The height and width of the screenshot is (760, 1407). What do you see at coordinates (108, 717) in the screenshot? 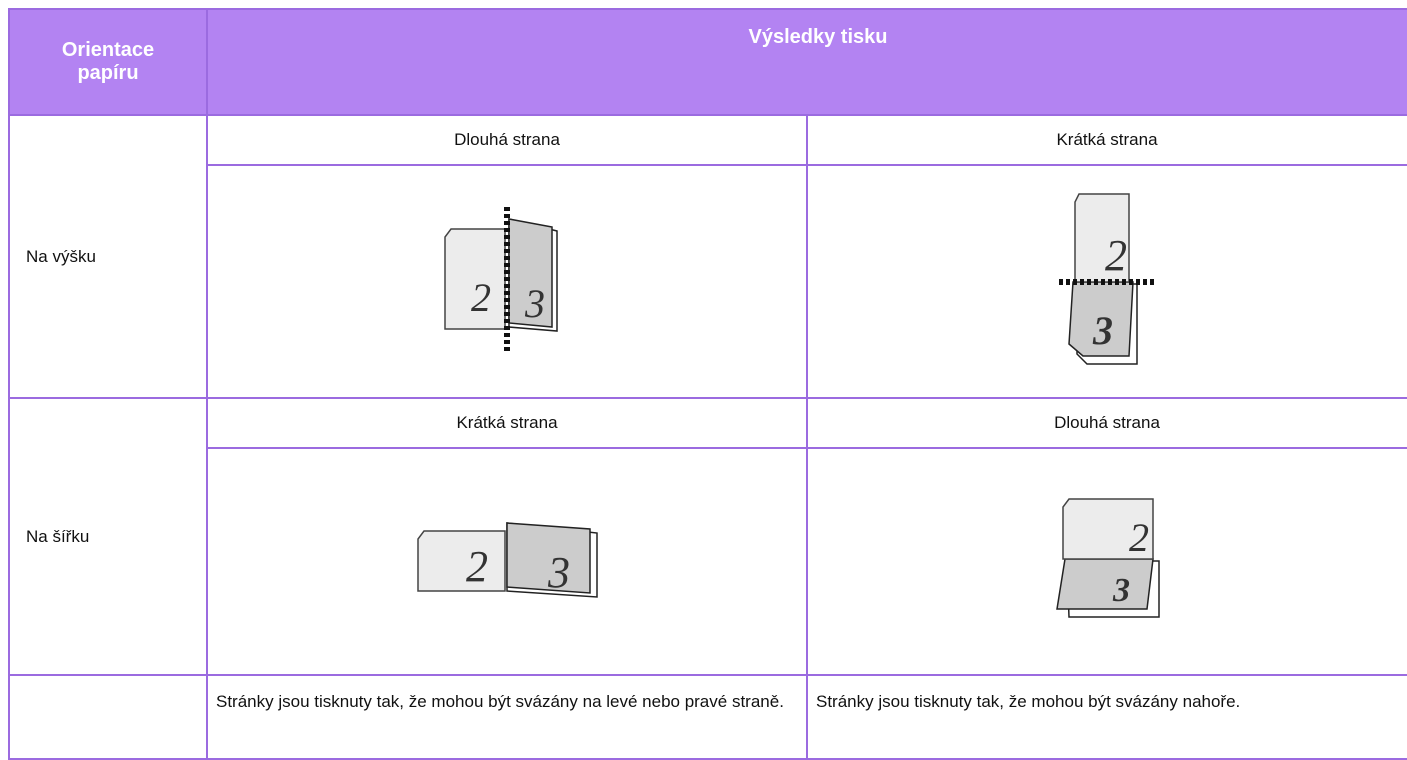
I see `empty-cell` at bounding box center [108, 717].